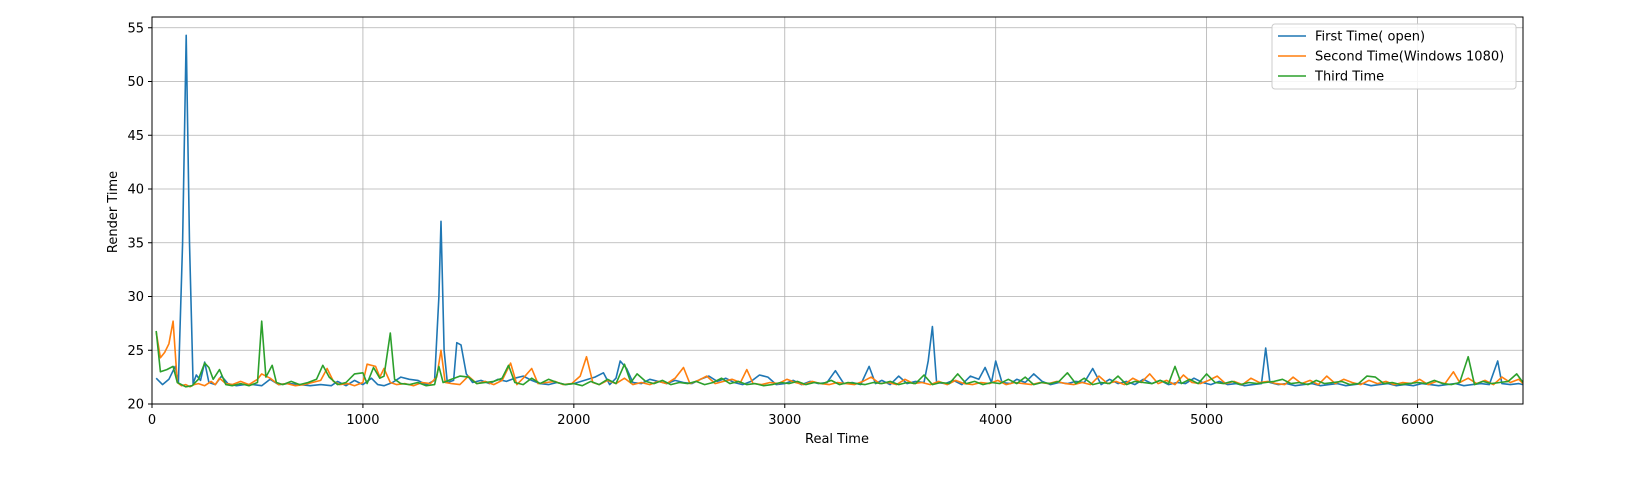 This screenshot has height=478, width=1627. Describe the element at coordinates (573, 420) in the screenshot. I see `x-tick-label: 2000` at that location.